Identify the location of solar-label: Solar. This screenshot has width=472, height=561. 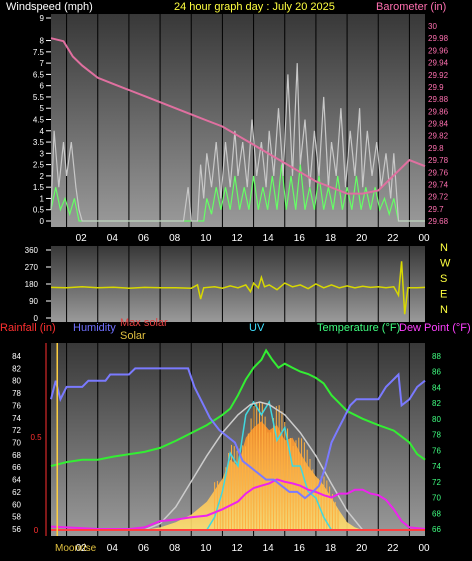
(133, 336).